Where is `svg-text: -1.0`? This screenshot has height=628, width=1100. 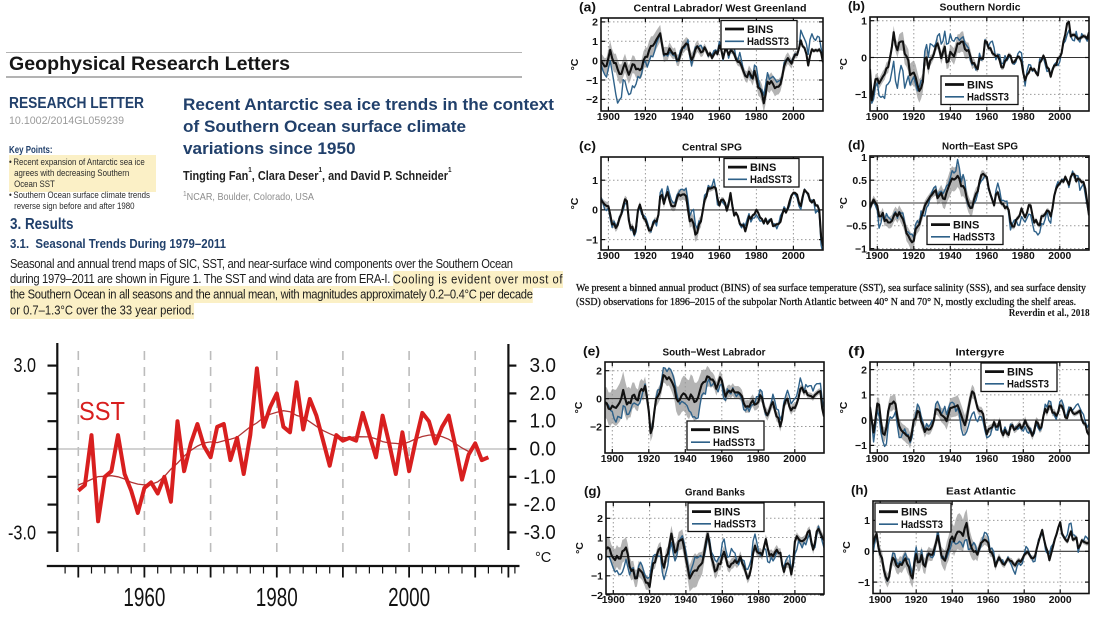
svg-text: -1.0 is located at coordinates (540, 477).